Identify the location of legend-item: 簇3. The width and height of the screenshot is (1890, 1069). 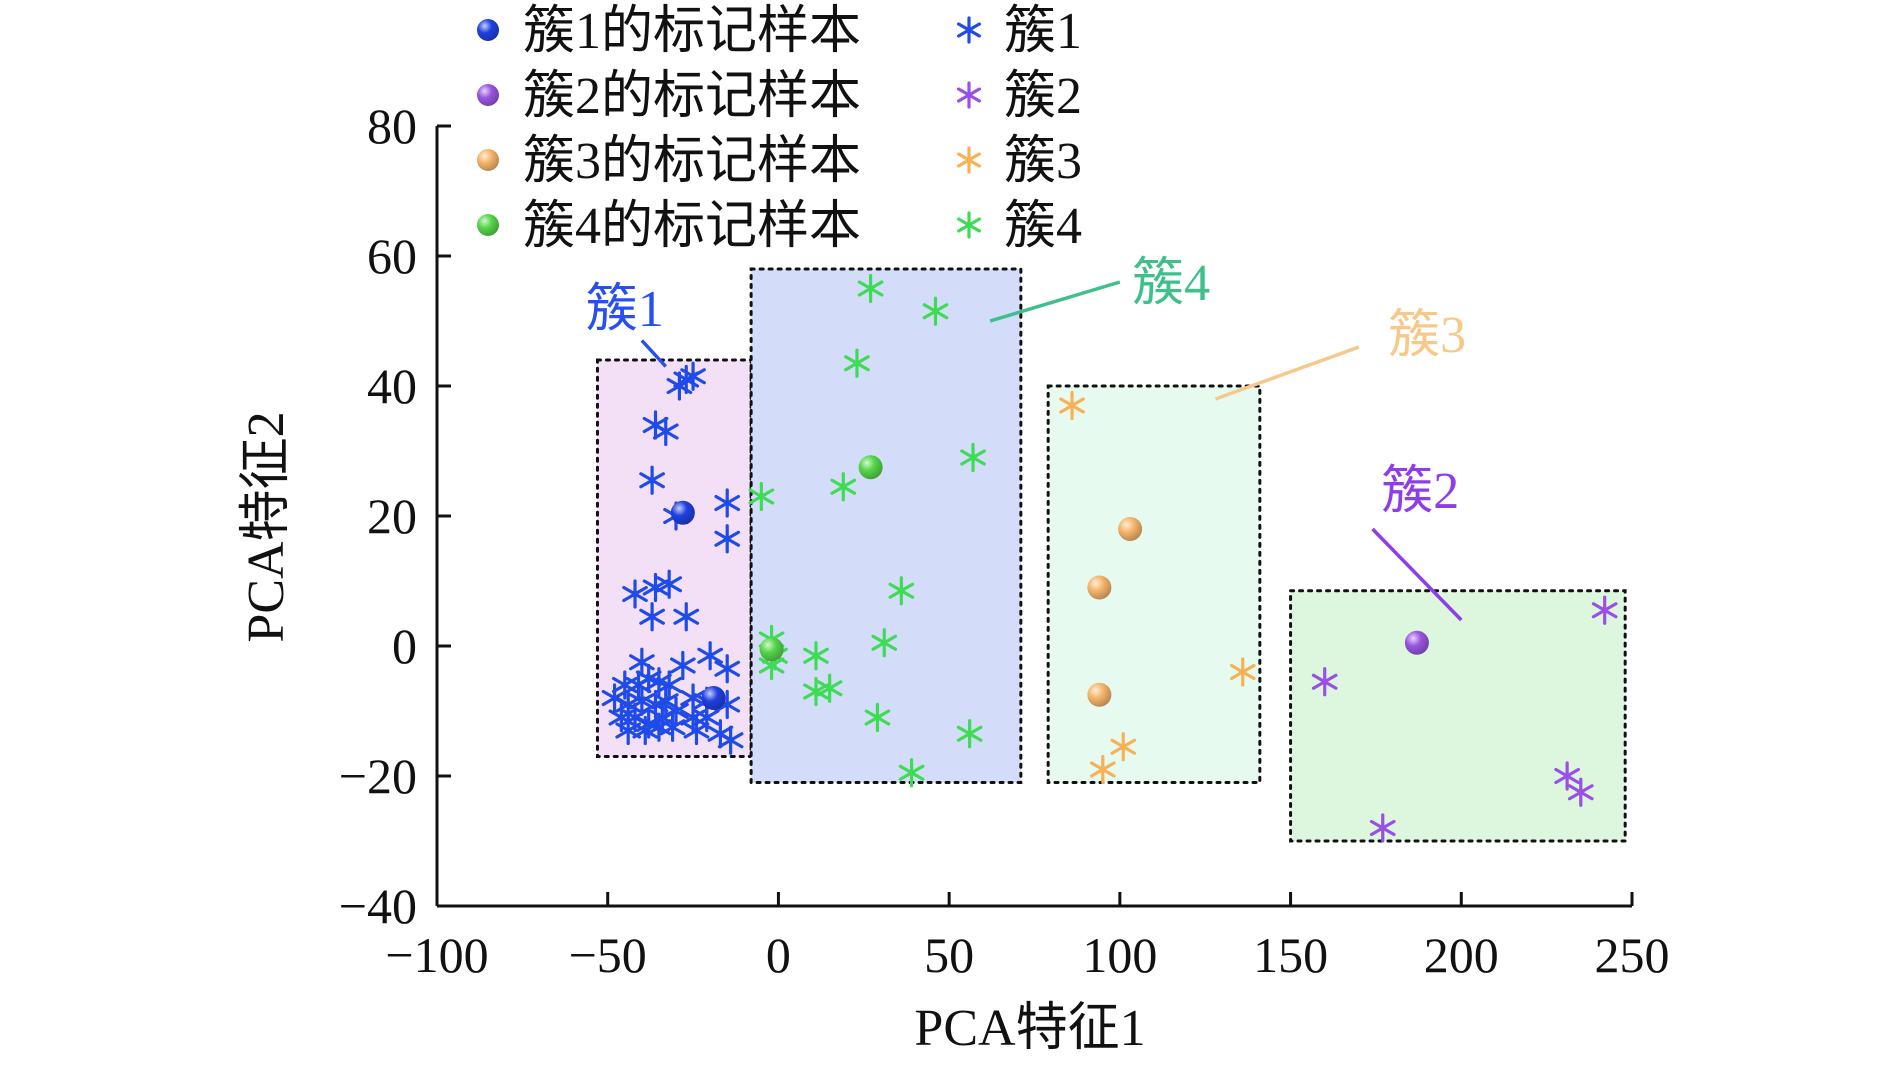
(1019, 161).